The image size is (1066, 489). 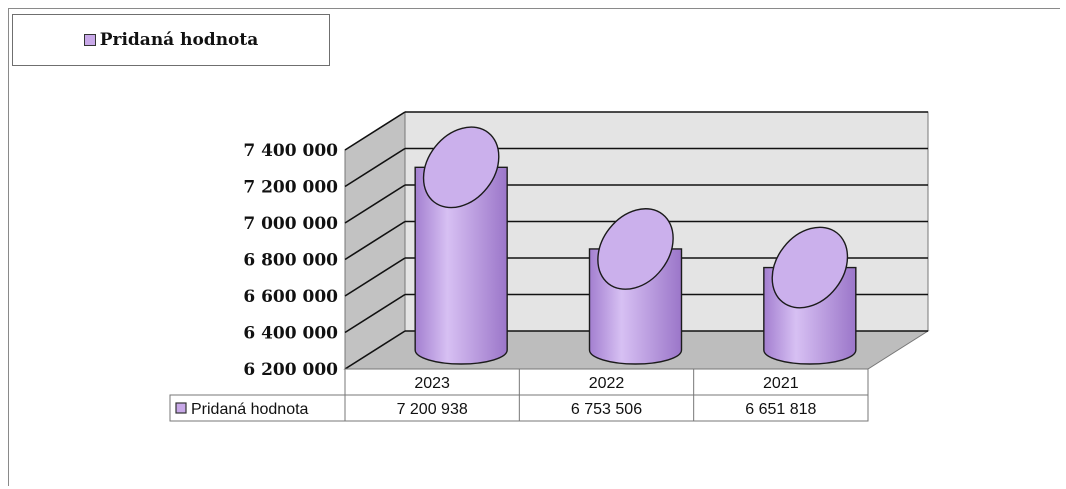 What do you see at coordinates (290, 224) in the screenshot?
I see `y-tick-label: 7 000 000` at bounding box center [290, 224].